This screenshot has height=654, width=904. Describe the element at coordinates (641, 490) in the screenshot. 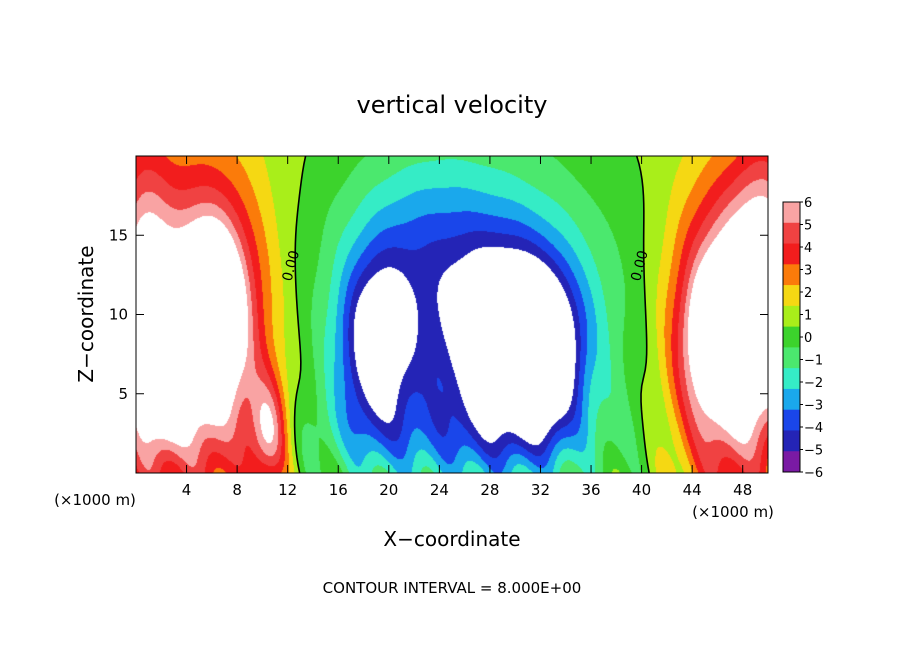

I see `x-tick-label: 40` at that location.